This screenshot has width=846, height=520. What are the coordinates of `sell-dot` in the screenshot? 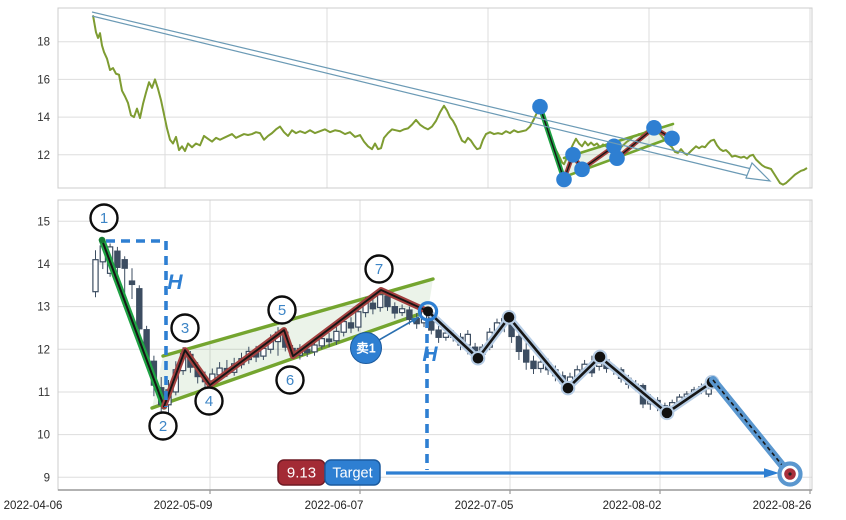 It's located at (428, 311).